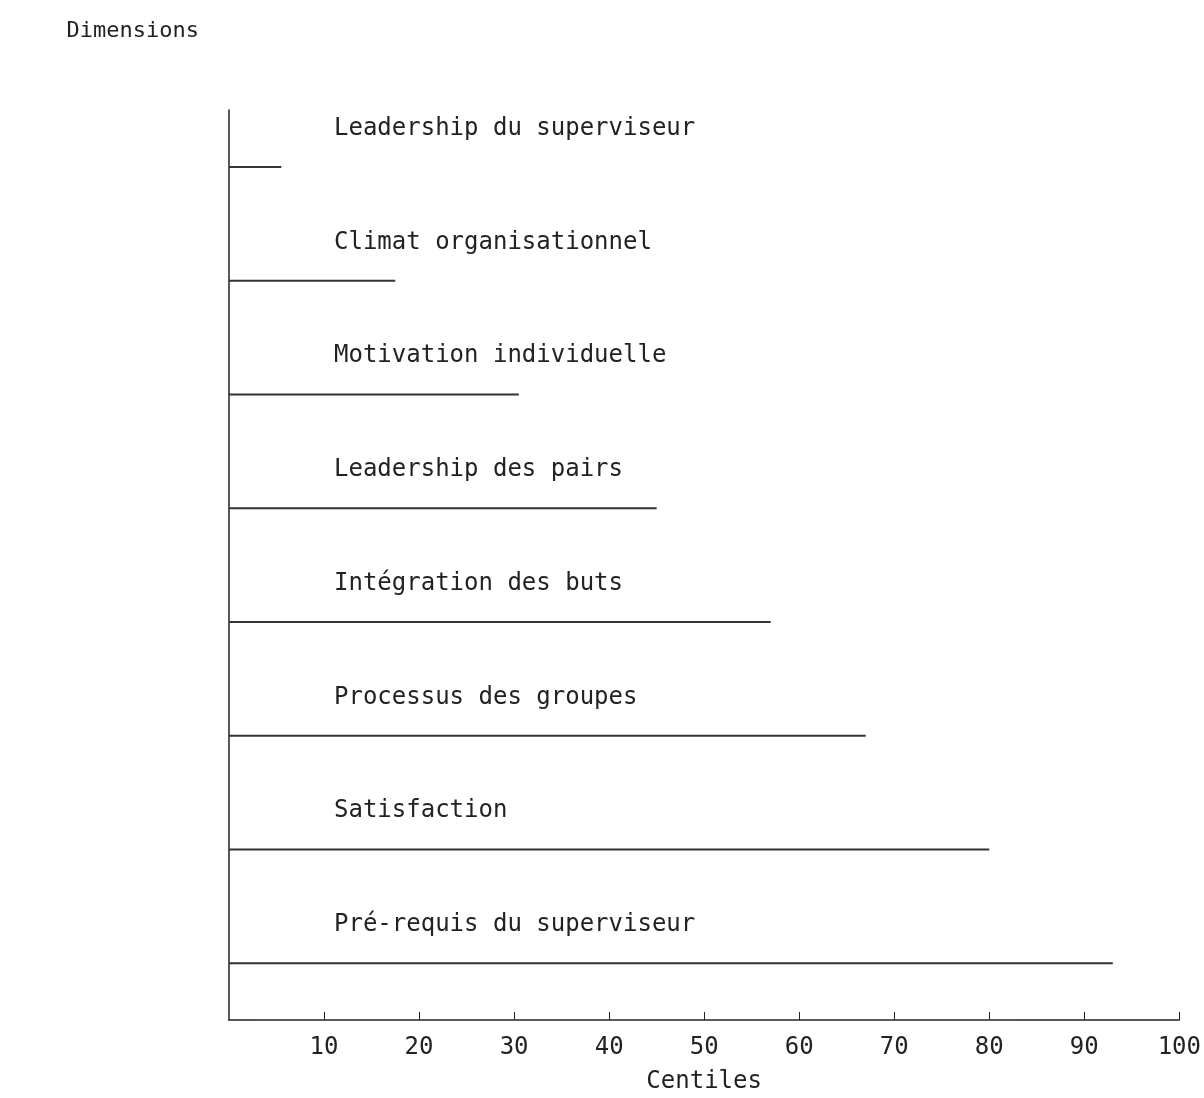 The width and height of the screenshot is (1204, 1098). I want to click on y-tick-label: Processus des groupes, so click(486, 695).